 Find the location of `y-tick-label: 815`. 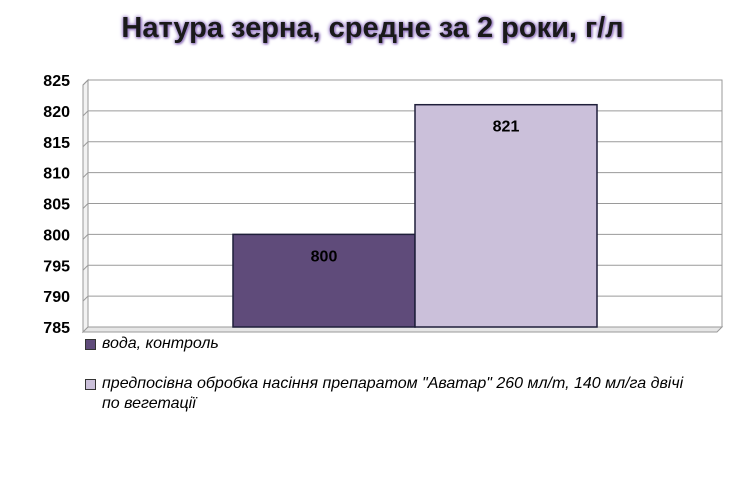

y-tick-label: 815 is located at coordinates (56, 143).